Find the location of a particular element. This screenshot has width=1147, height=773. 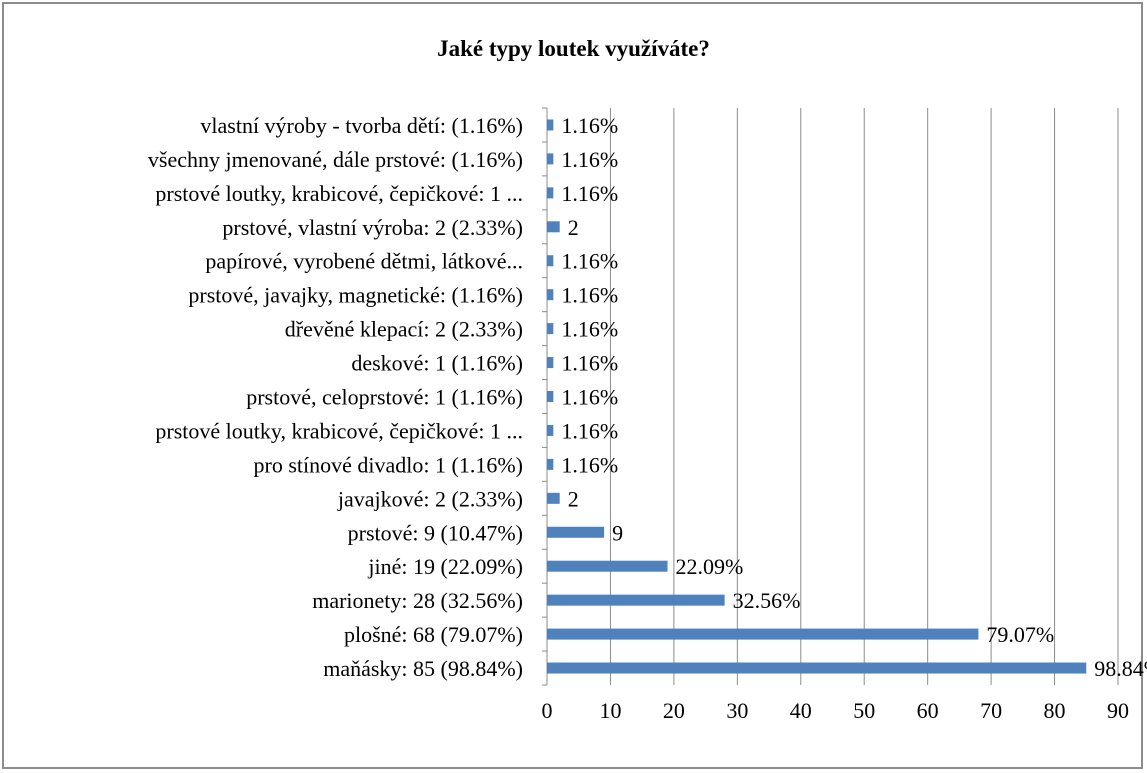

category-label: prstové, vlastní výroba: 2 (2.33%) is located at coordinates (372, 227).